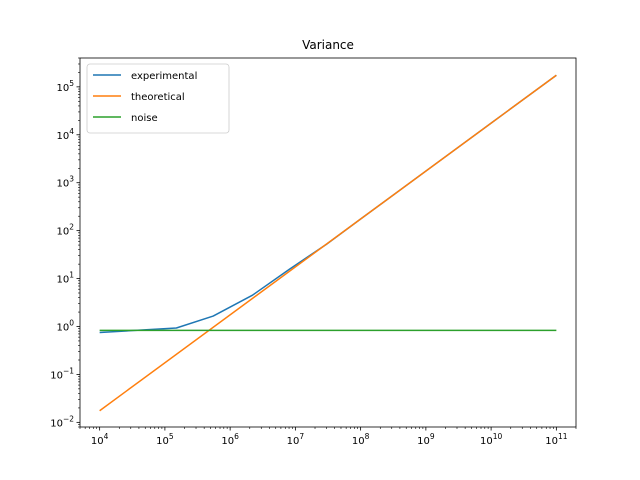 The height and width of the screenshot is (480, 640). What do you see at coordinates (65, 134) in the screenshot?
I see `y-tick-label-6: 10⁴` at bounding box center [65, 134].